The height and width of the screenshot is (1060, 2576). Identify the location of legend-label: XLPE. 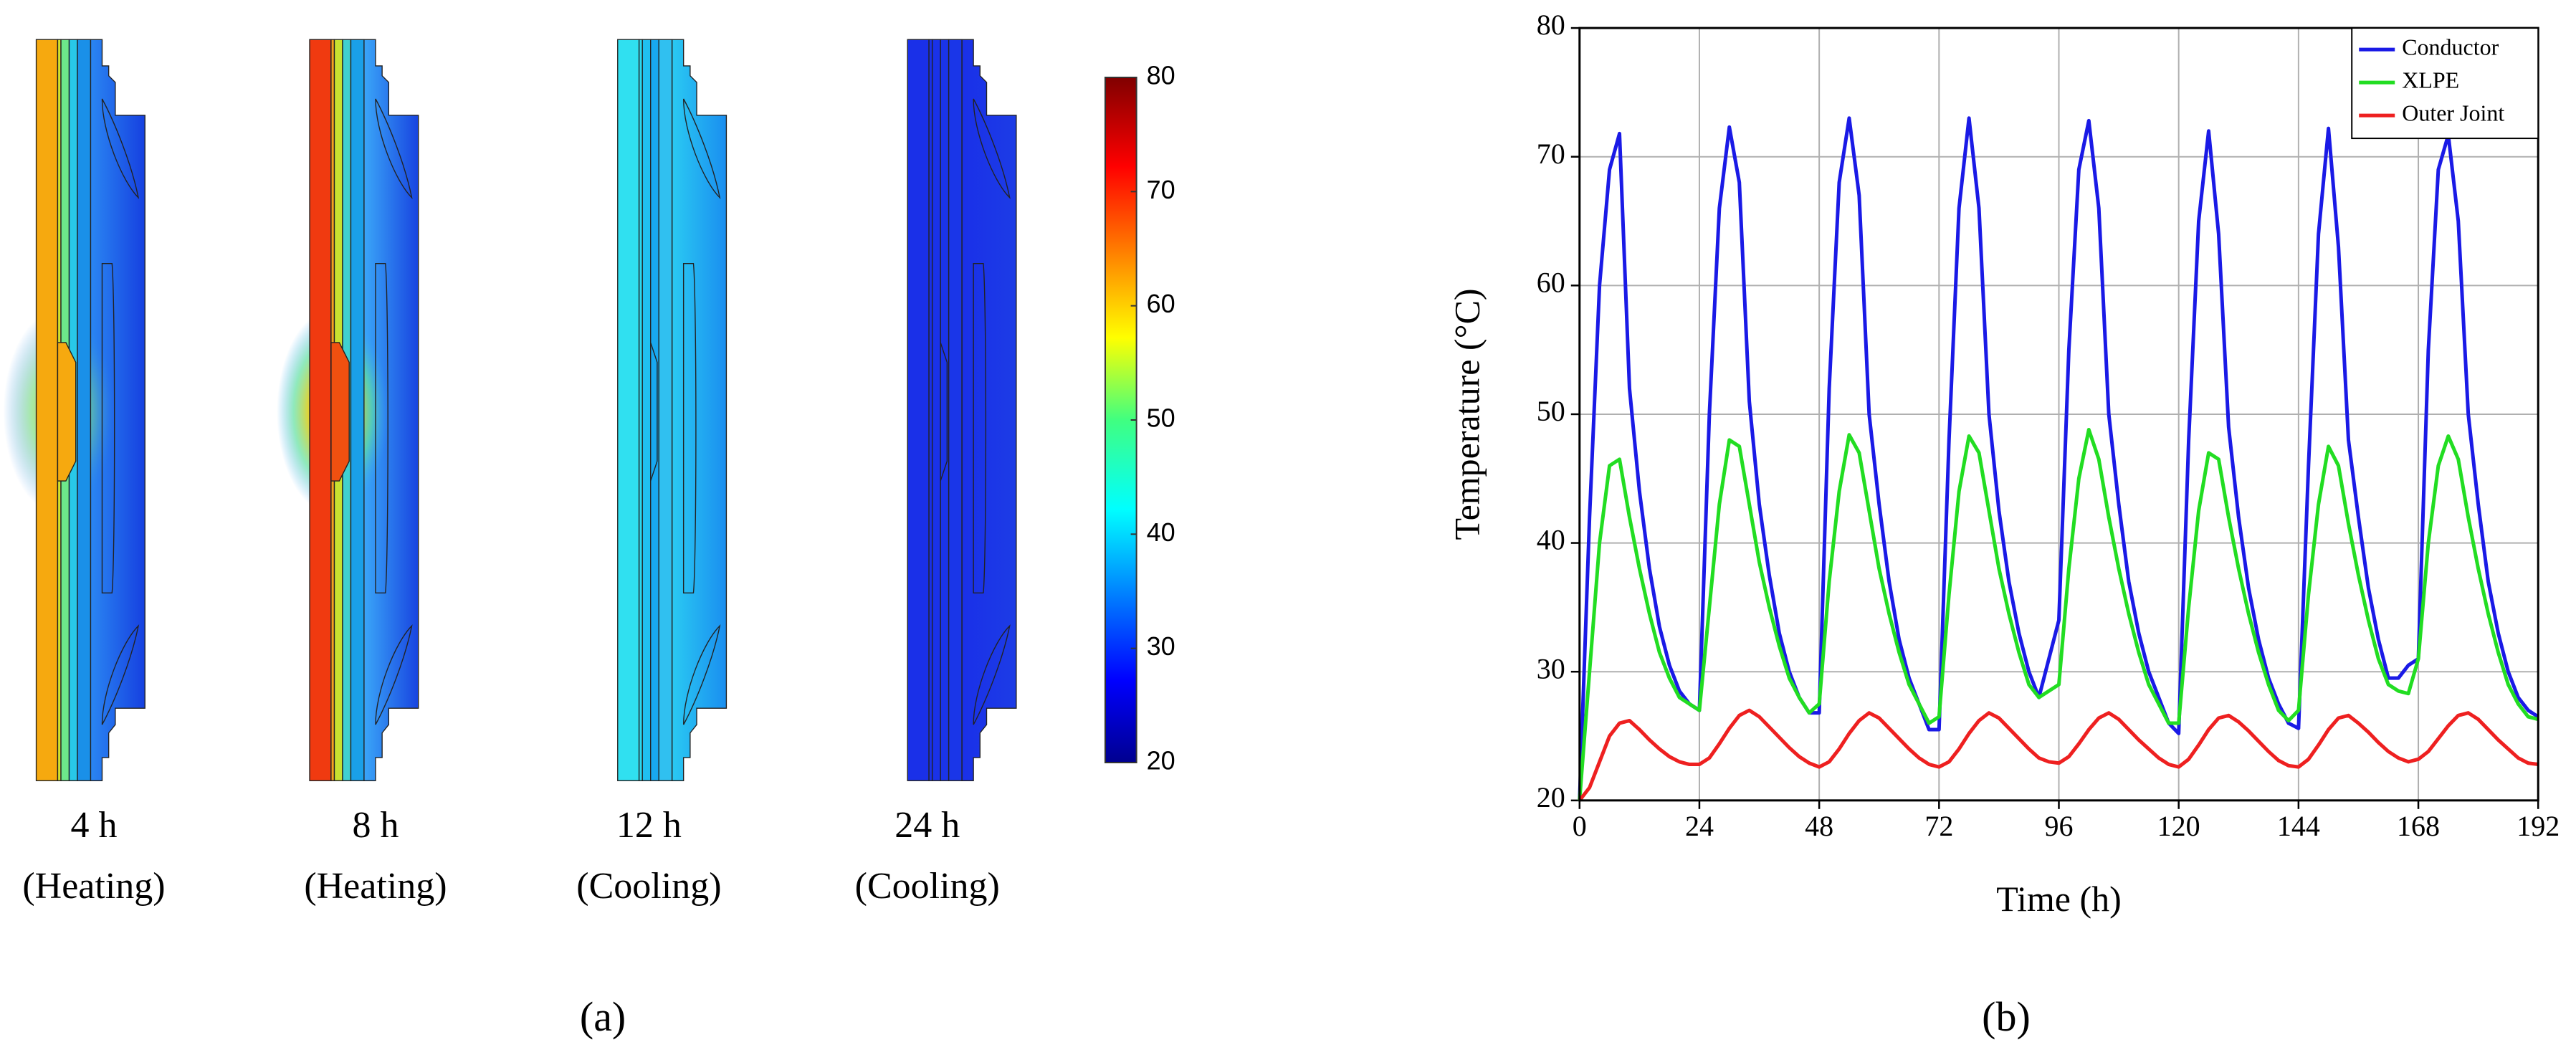
(2430, 80).